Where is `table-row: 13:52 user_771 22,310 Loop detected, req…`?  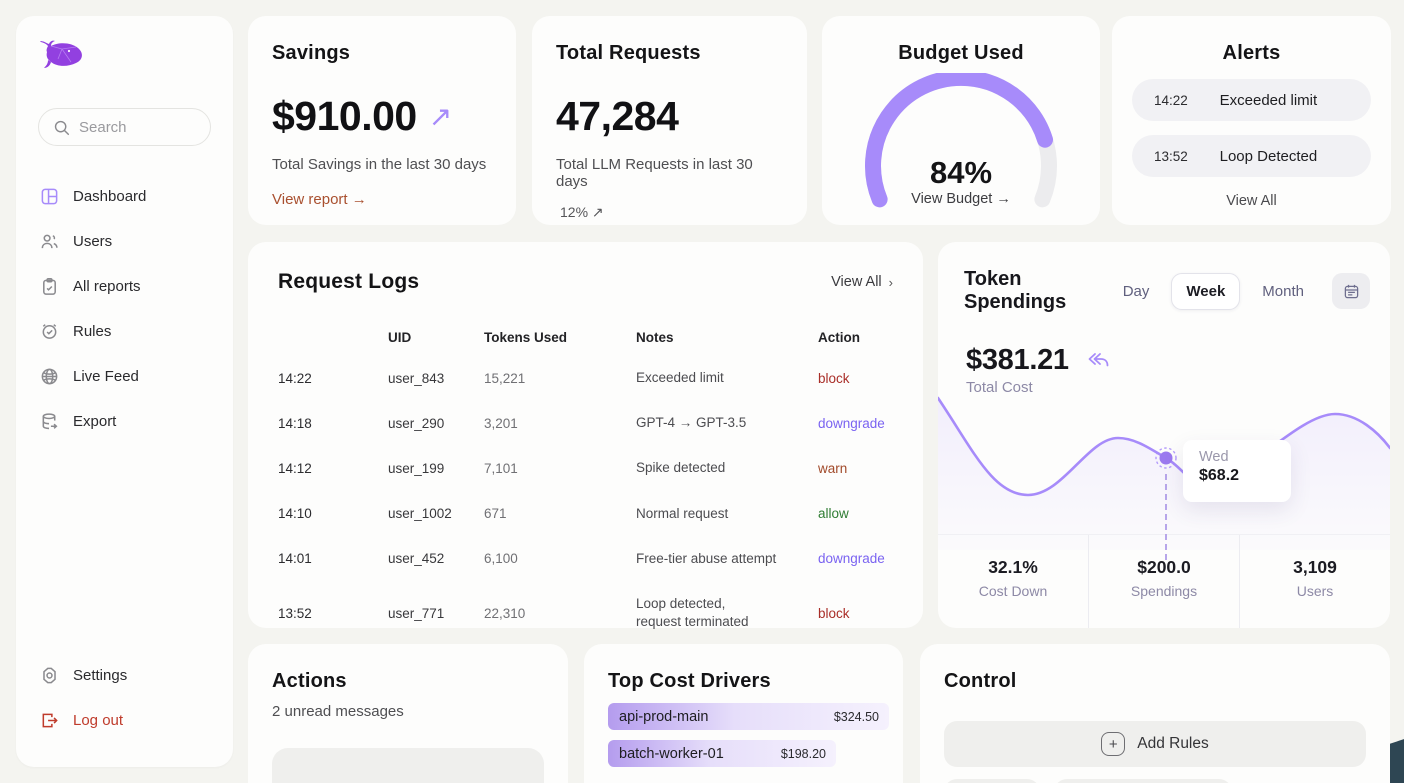
table-row: 13:52 user_771 22,310 Loop detected, req… is located at coordinates (585, 613).